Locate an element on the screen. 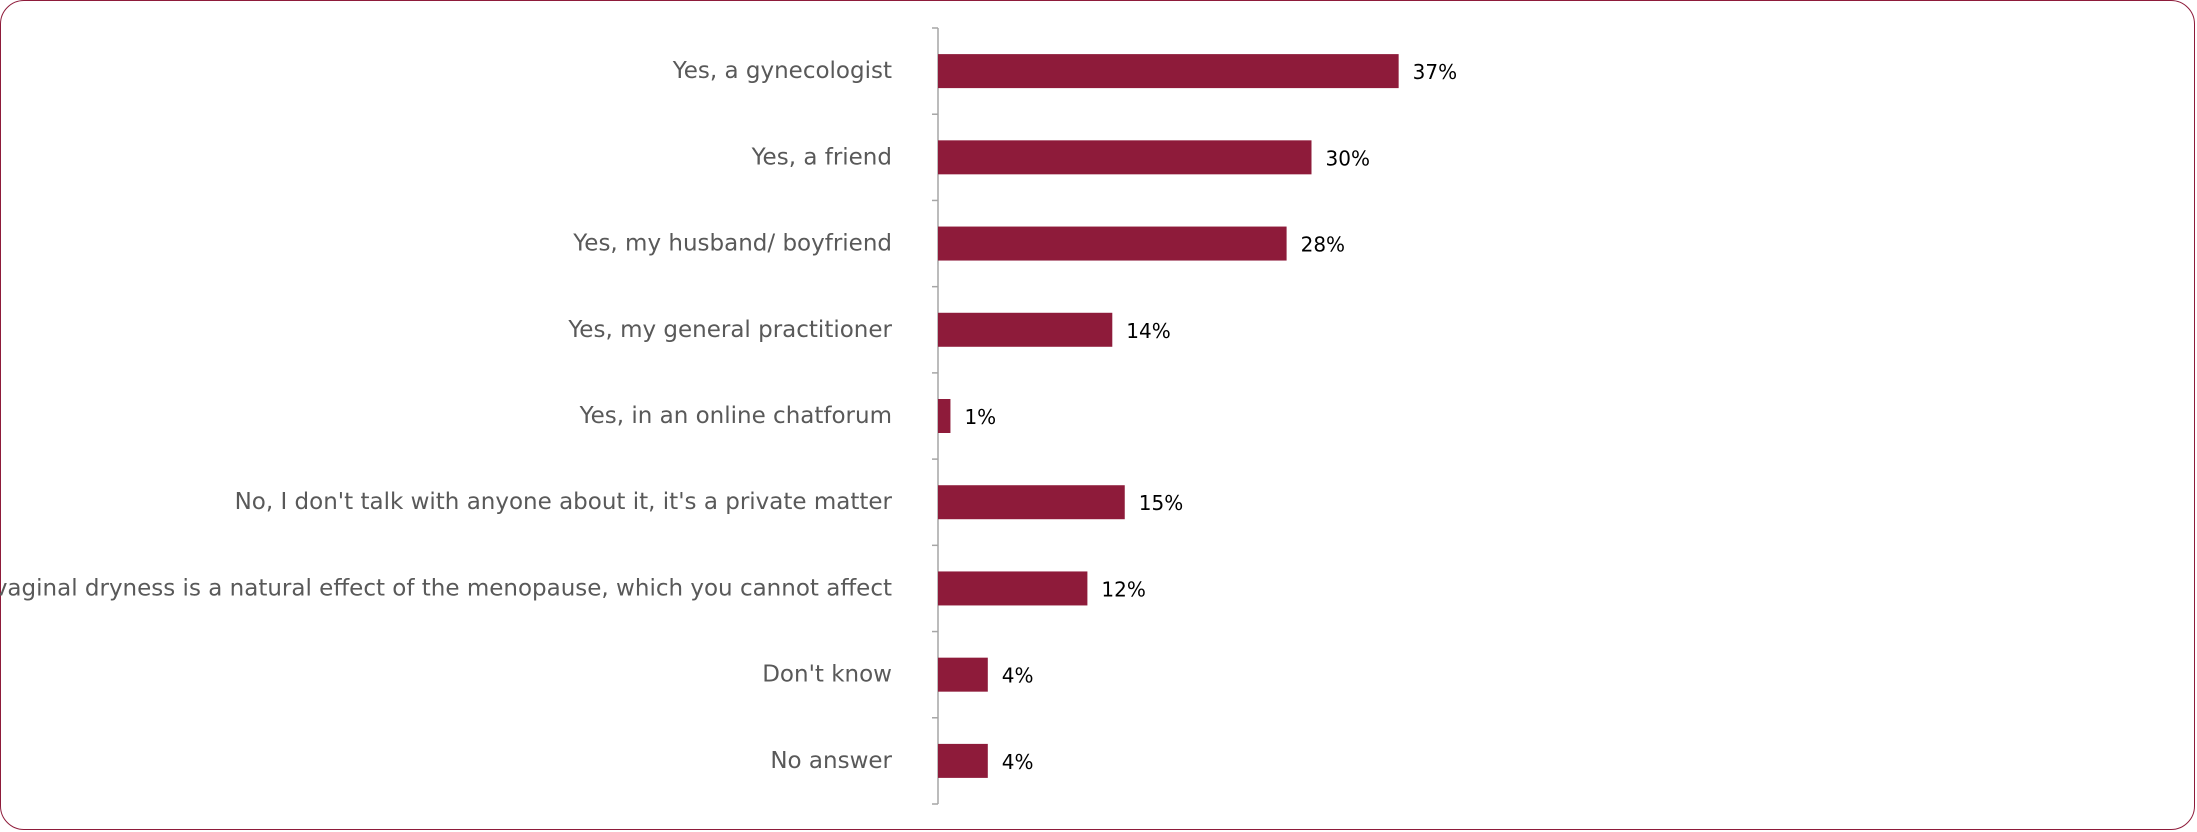 Image resolution: width=2197 pixels, height=832 pixels. category-label: Yes, a gynecologist is located at coordinates (782, 71).